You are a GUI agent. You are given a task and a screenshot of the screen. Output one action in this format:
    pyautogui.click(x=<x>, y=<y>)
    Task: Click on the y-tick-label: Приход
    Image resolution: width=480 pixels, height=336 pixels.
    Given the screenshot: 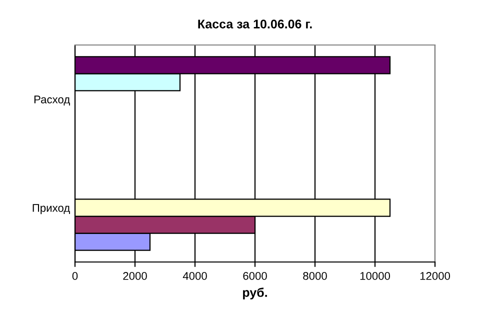 What is the action you would take?
    pyautogui.click(x=51, y=209)
    